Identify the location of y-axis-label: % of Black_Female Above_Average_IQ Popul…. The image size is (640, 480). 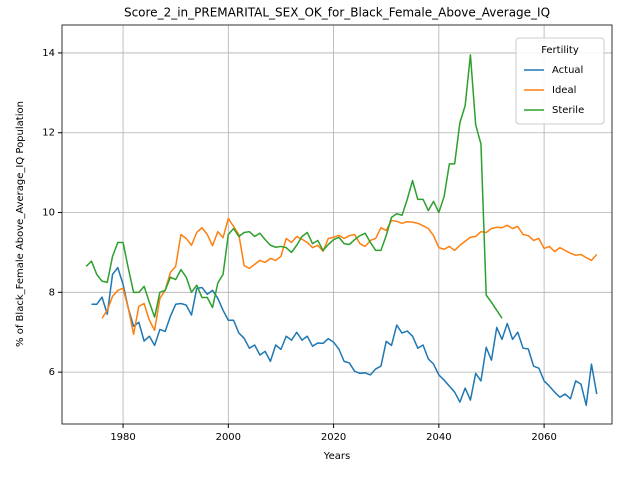
(20, 224).